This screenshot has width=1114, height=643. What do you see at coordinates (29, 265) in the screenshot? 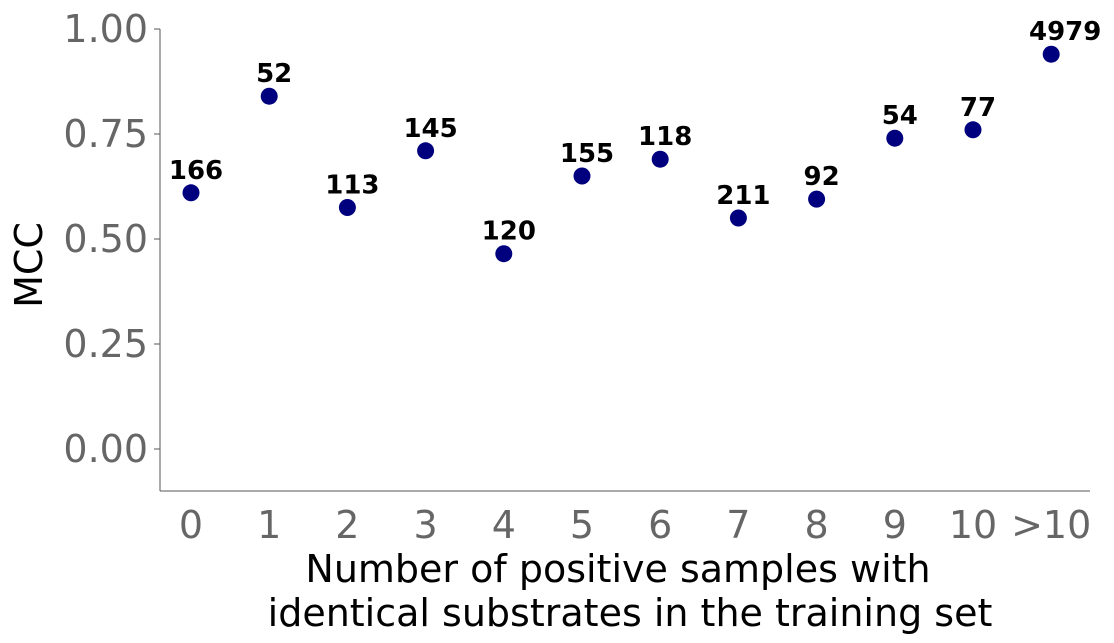
I see `y-axis-title: MCC` at bounding box center [29, 265].